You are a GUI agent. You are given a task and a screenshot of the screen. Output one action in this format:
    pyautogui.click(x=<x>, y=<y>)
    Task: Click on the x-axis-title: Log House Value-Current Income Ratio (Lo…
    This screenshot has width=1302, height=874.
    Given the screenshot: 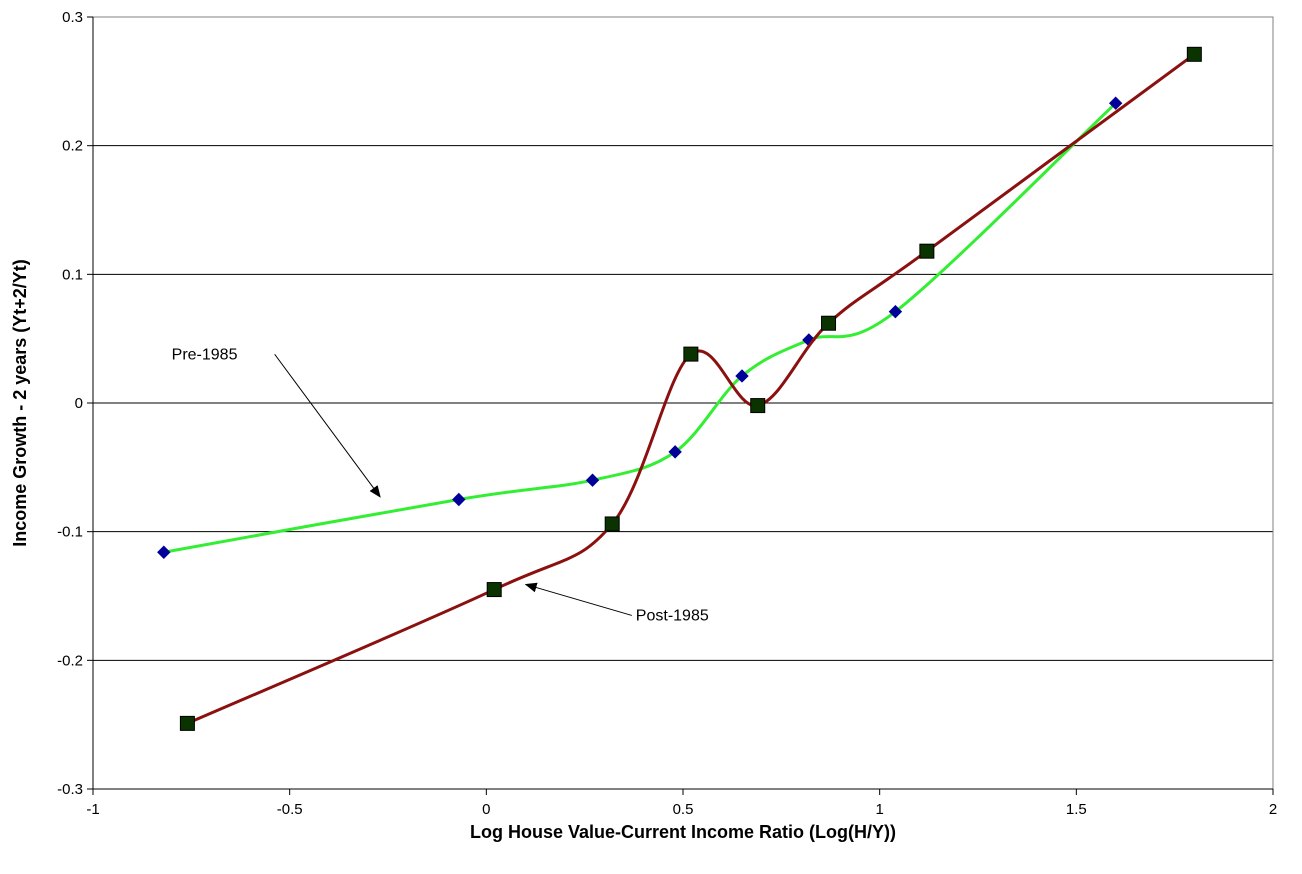 What is the action you would take?
    pyautogui.click(x=683, y=832)
    